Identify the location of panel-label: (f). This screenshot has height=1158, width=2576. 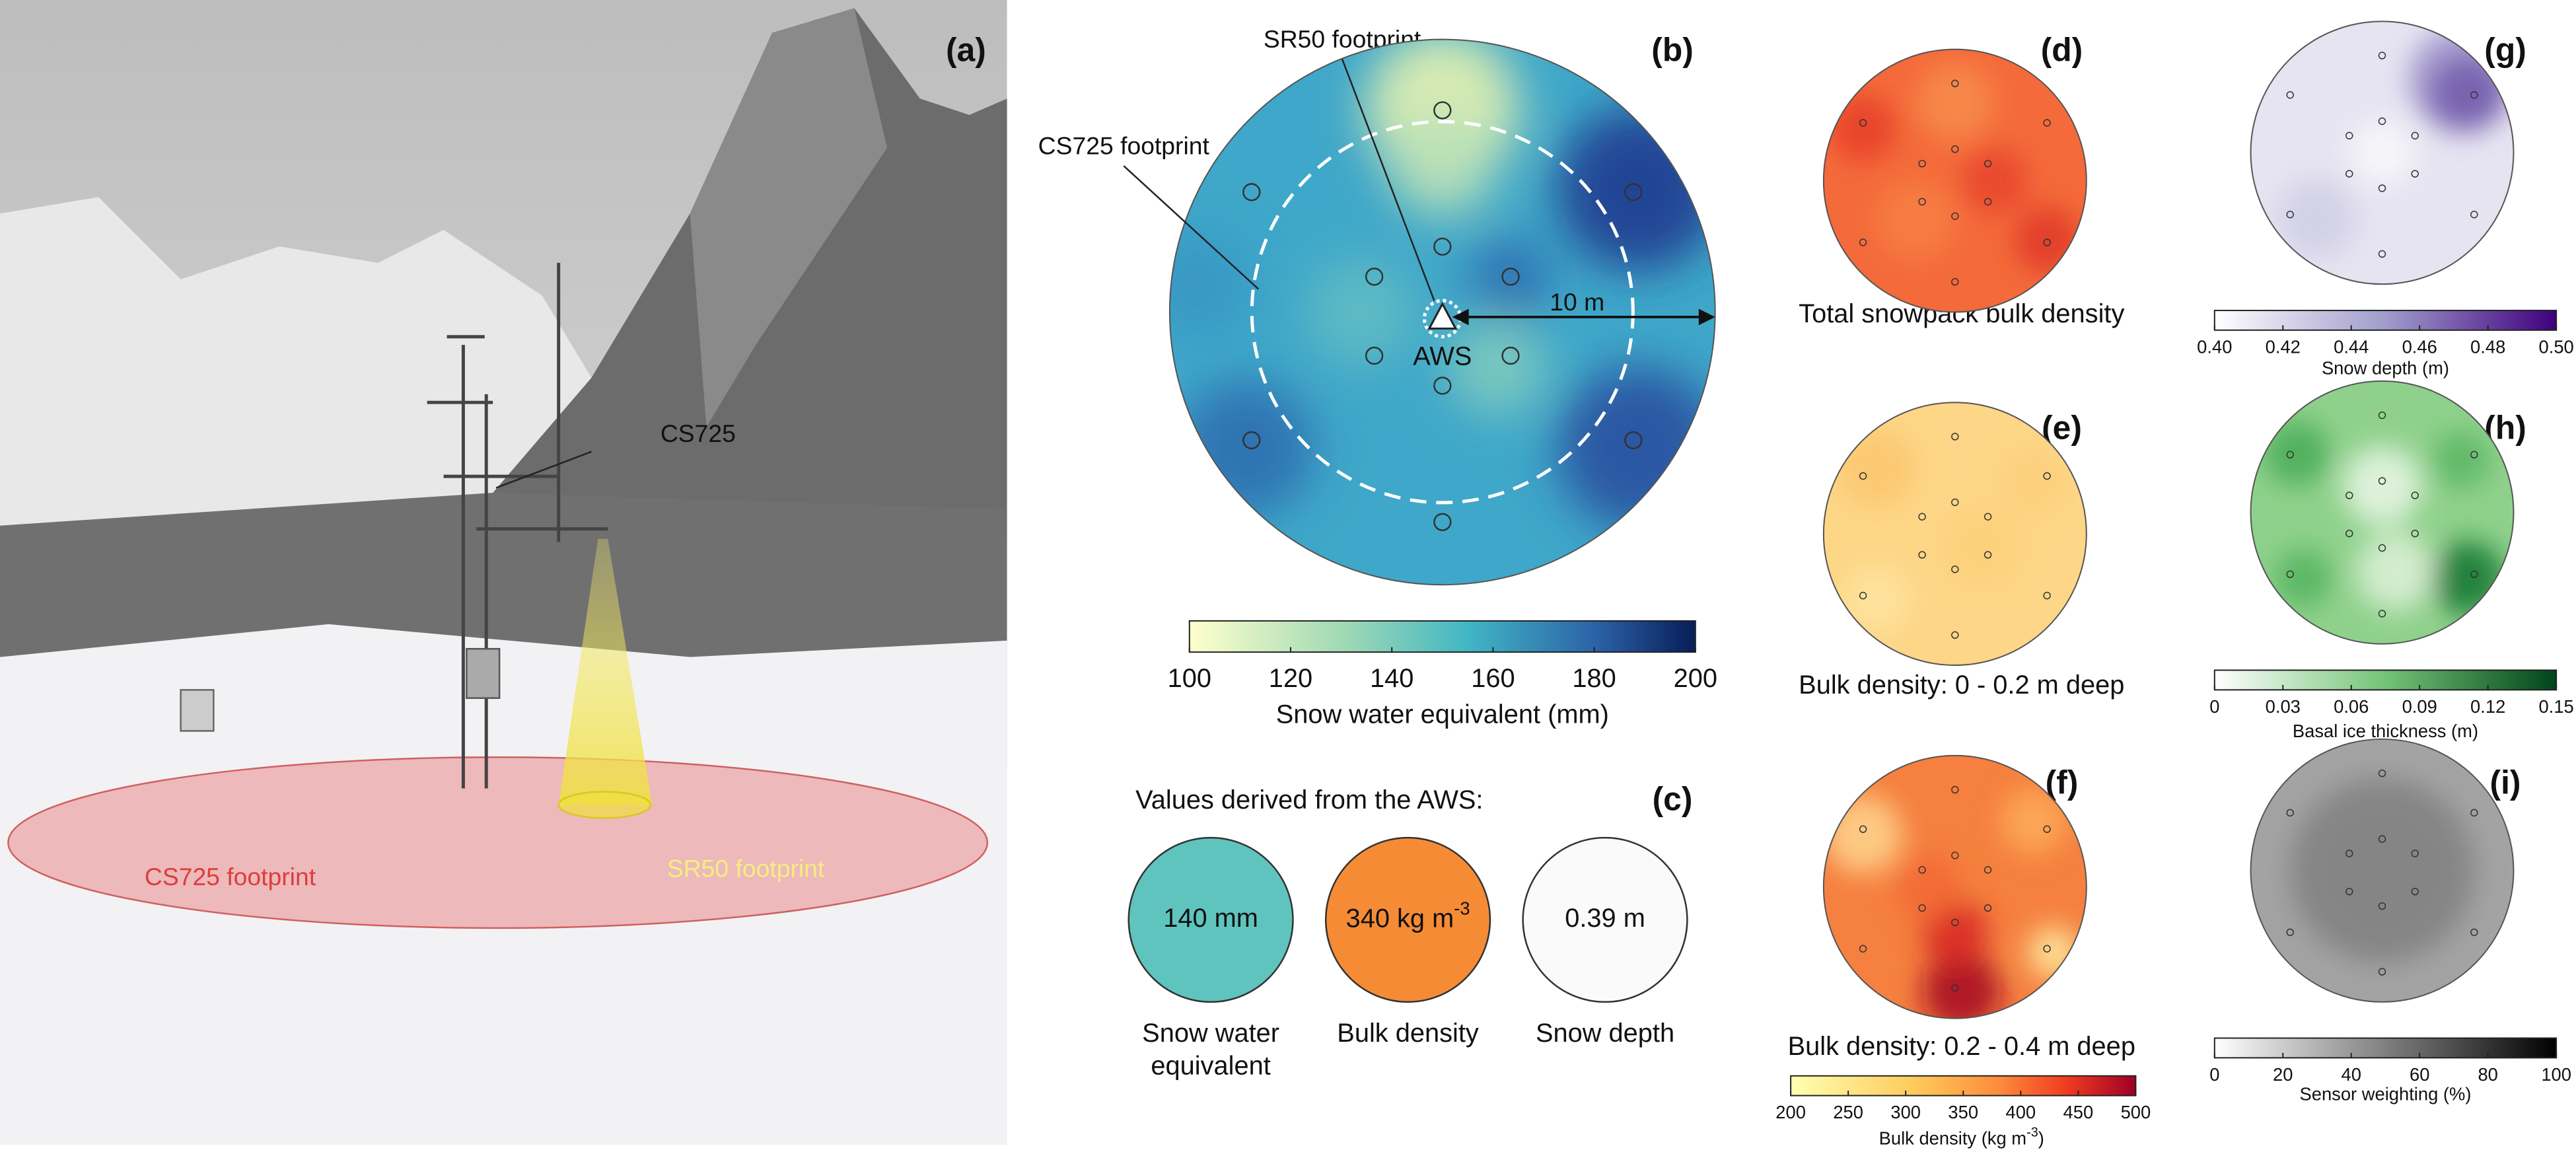
(2062, 782).